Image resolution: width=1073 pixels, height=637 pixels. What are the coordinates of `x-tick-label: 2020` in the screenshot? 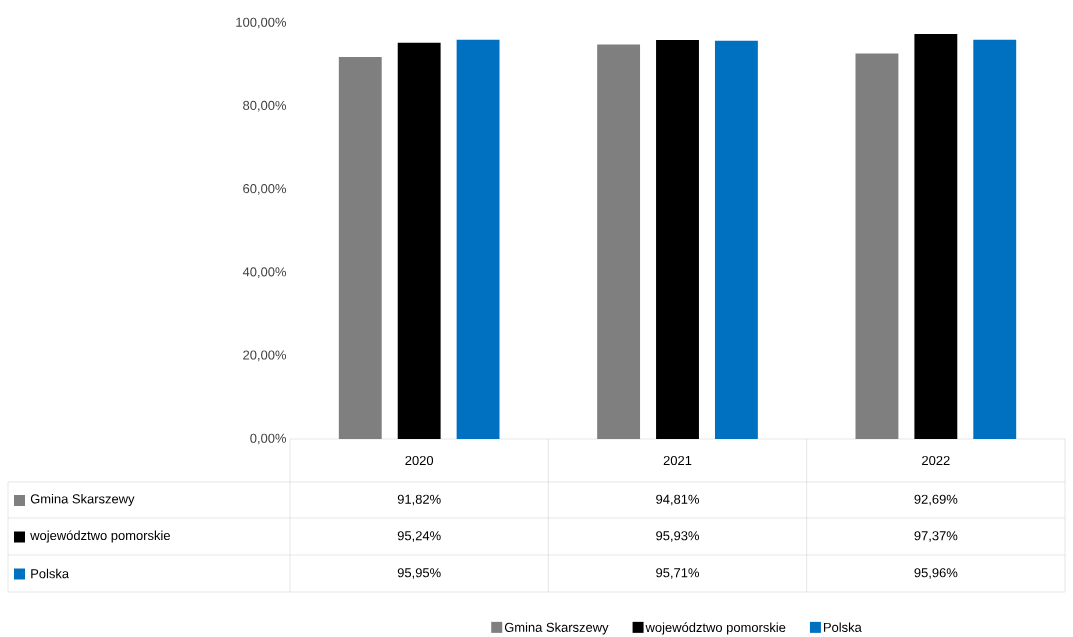 It's located at (419, 460).